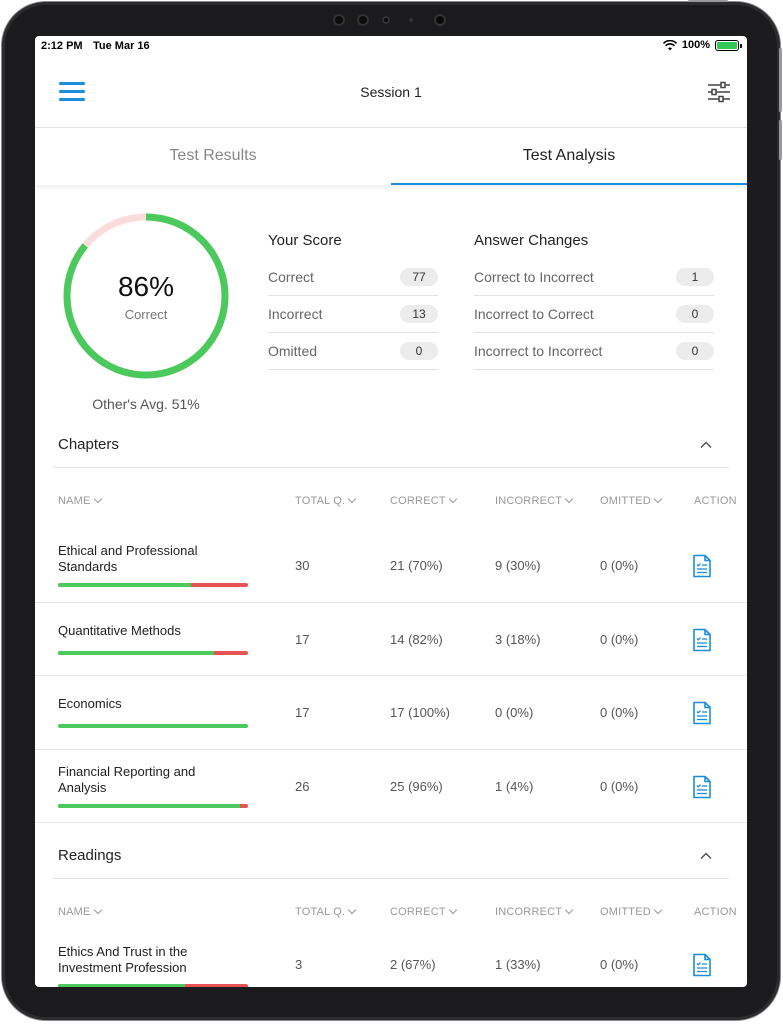  Describe the element at coordinates (391, 448) in the screenshot. I see `chapters-section-header: Chapters` at that location.